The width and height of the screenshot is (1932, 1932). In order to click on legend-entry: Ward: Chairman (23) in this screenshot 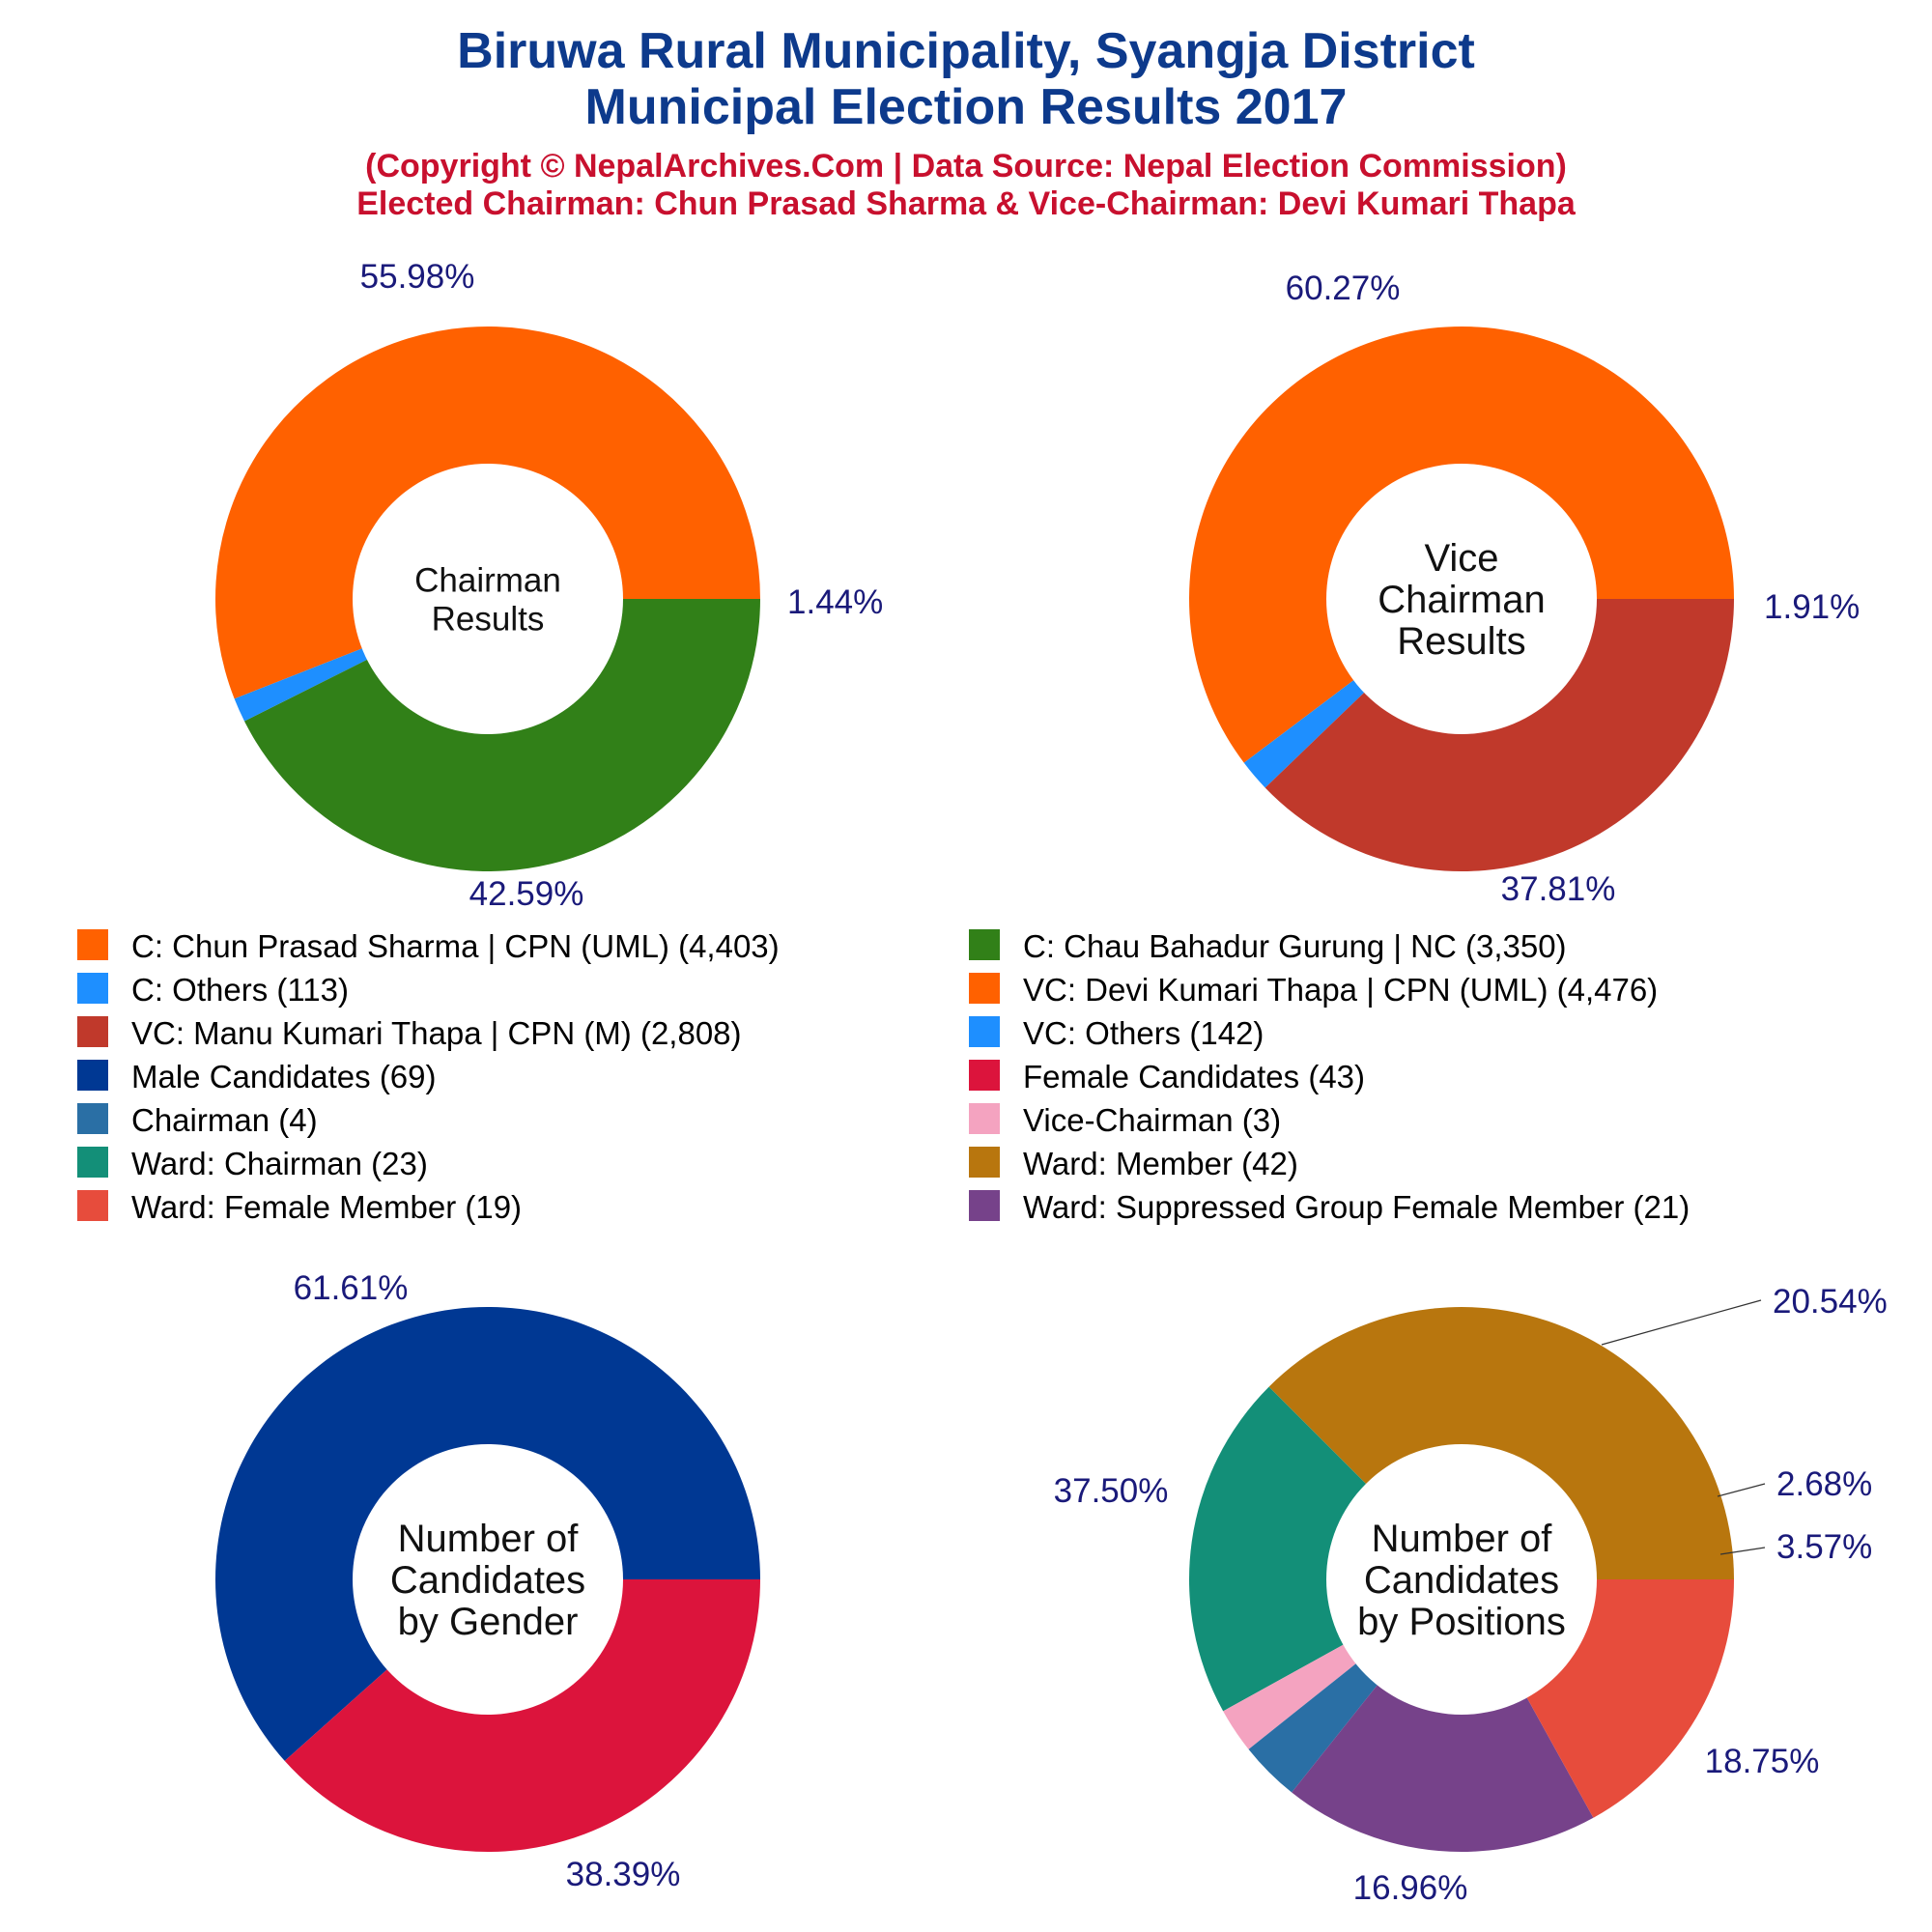, I will do `click(252, 1163)`.